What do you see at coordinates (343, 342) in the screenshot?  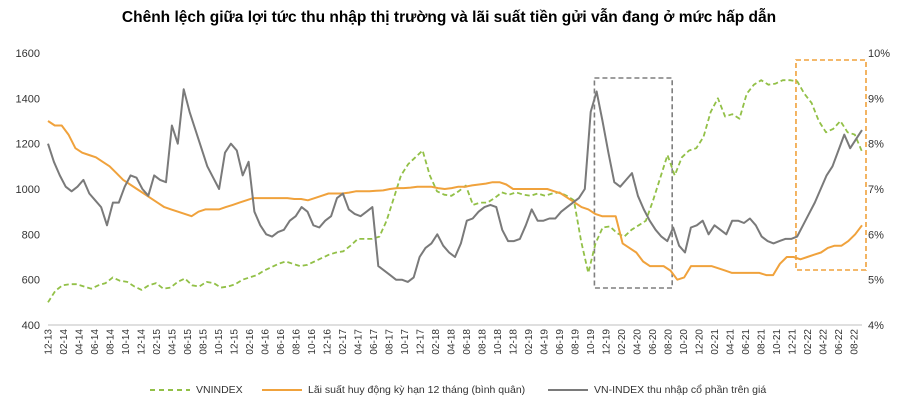 I see `x-tick-02-17: 02-17` at bounding box center [343, 342].